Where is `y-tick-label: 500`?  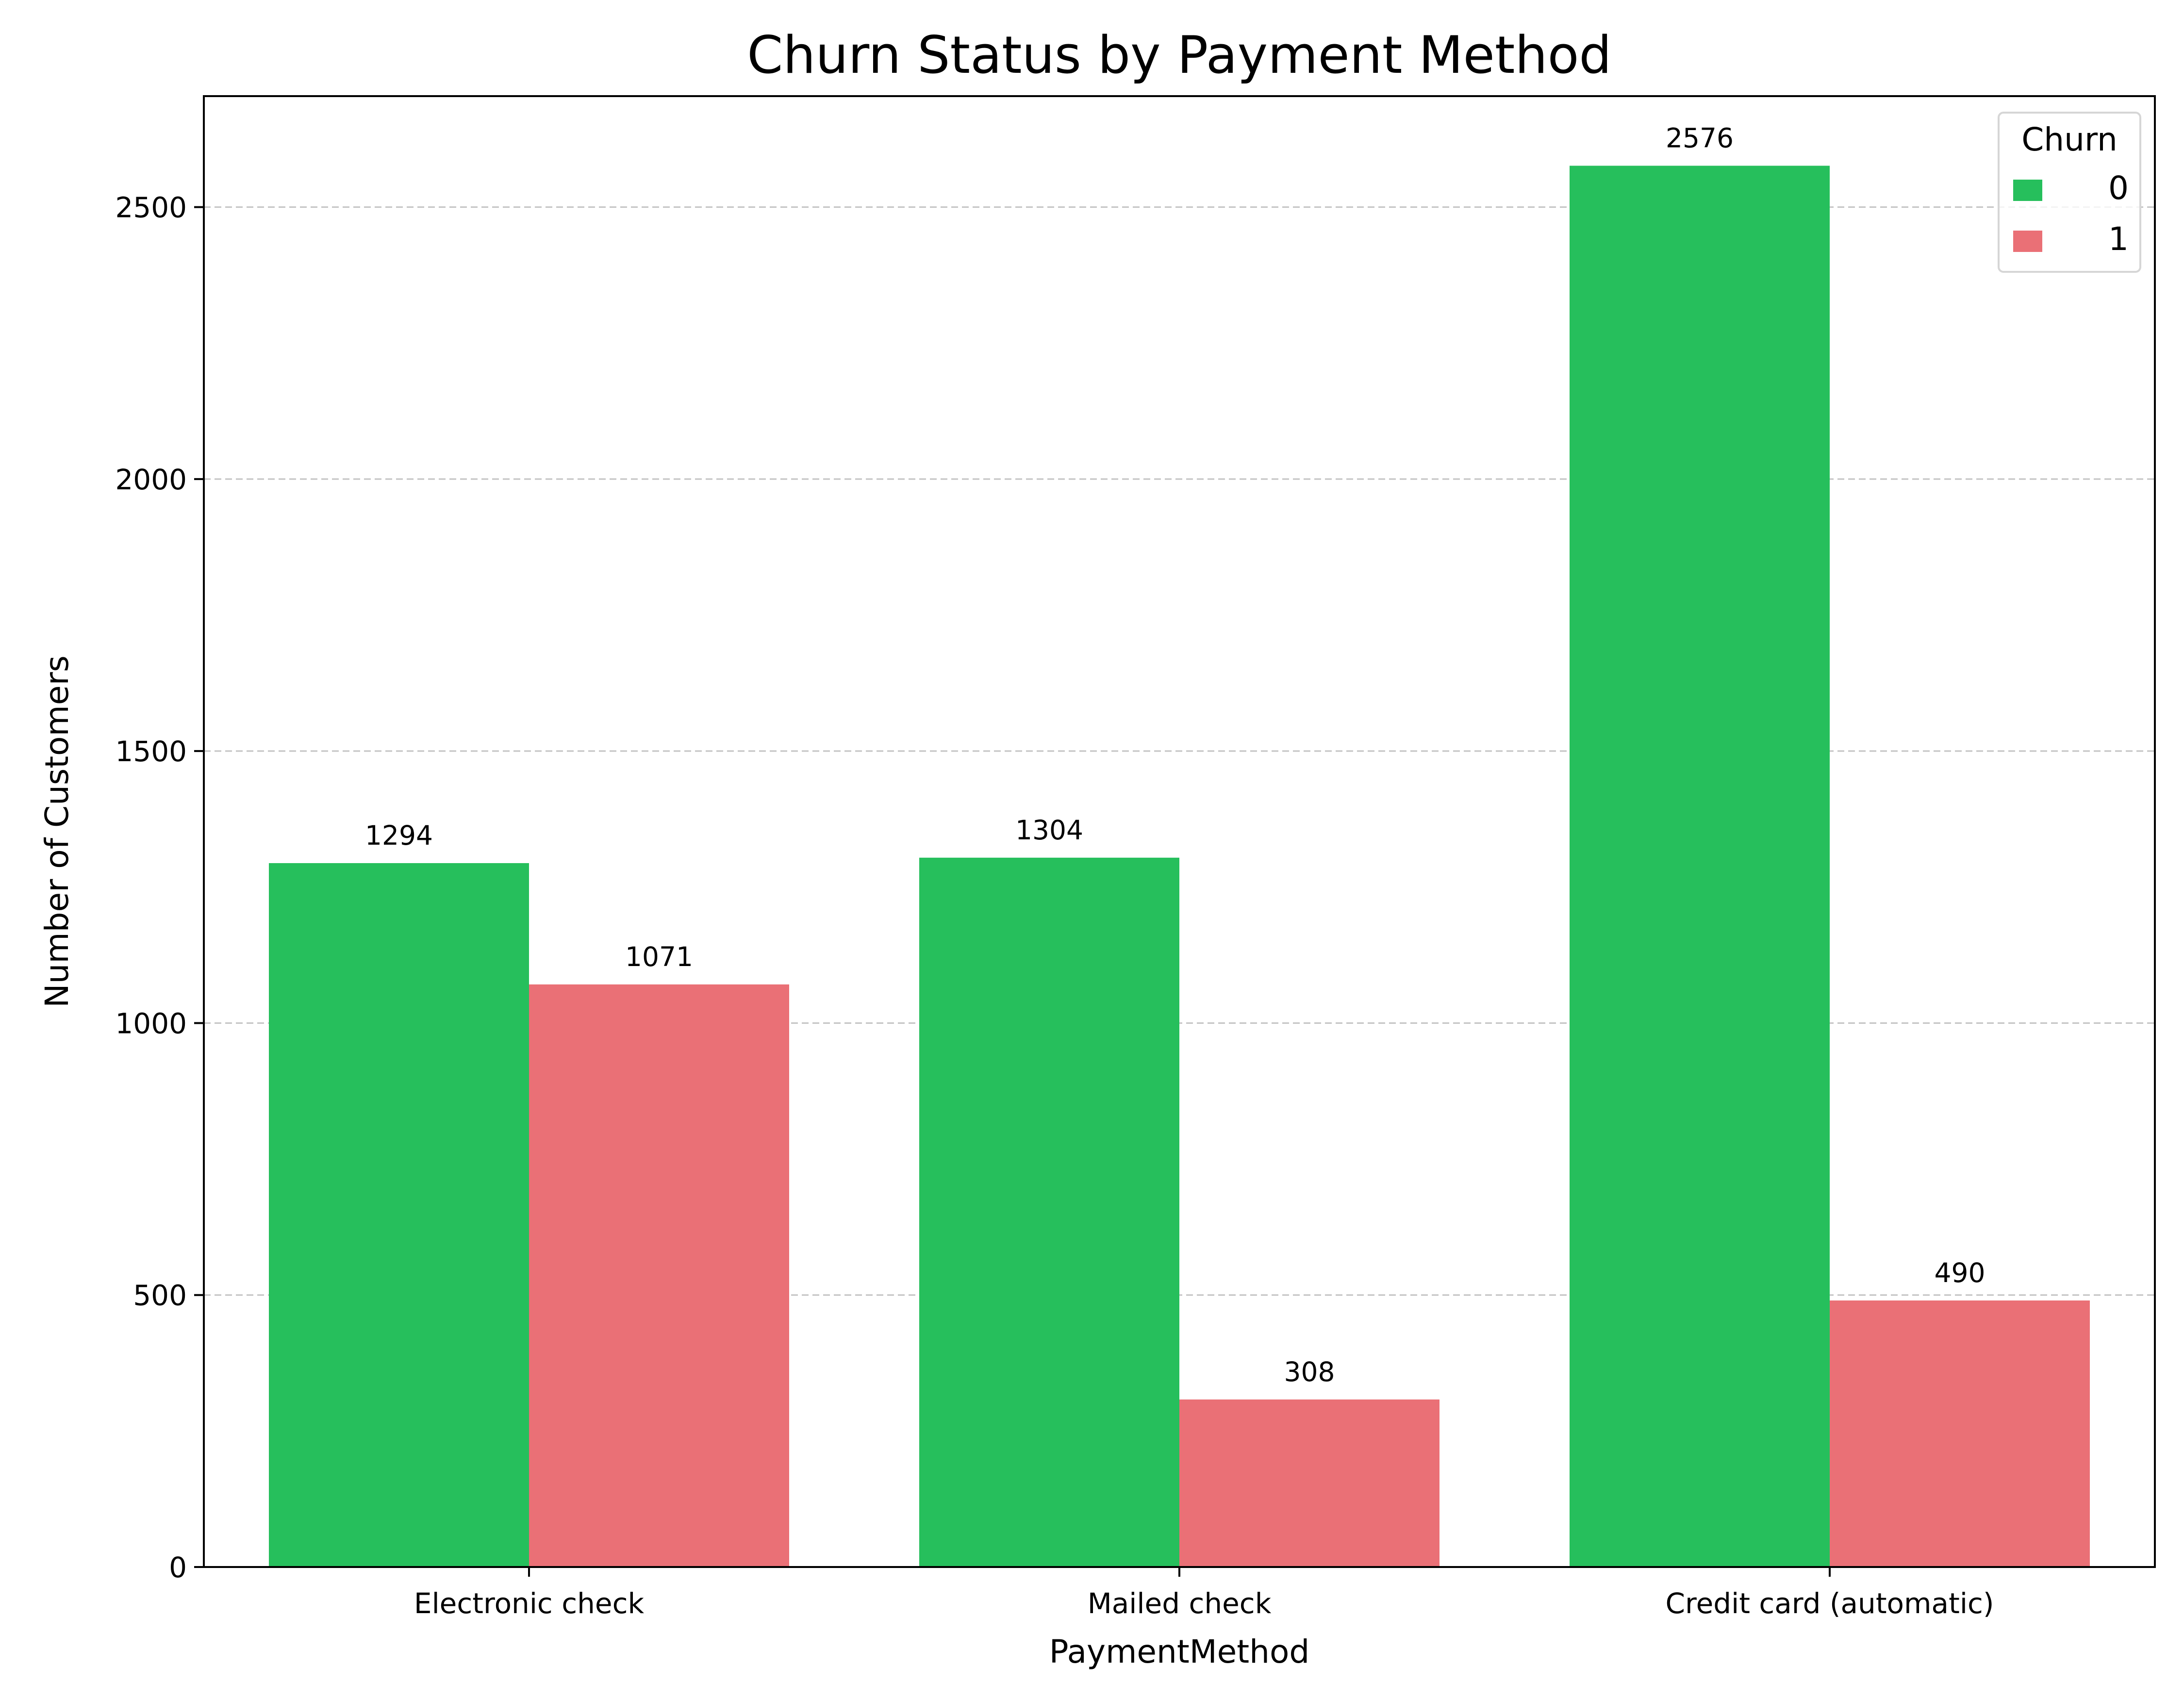 y-tick-label: 500 is located at coordinates (160, 1295).